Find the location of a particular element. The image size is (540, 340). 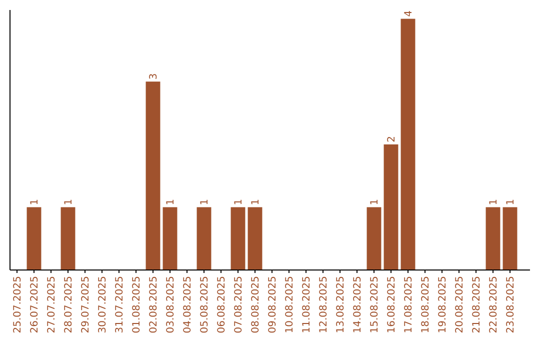

x-tick-label: 13.08.2025 is located at coordinates (341, 305).